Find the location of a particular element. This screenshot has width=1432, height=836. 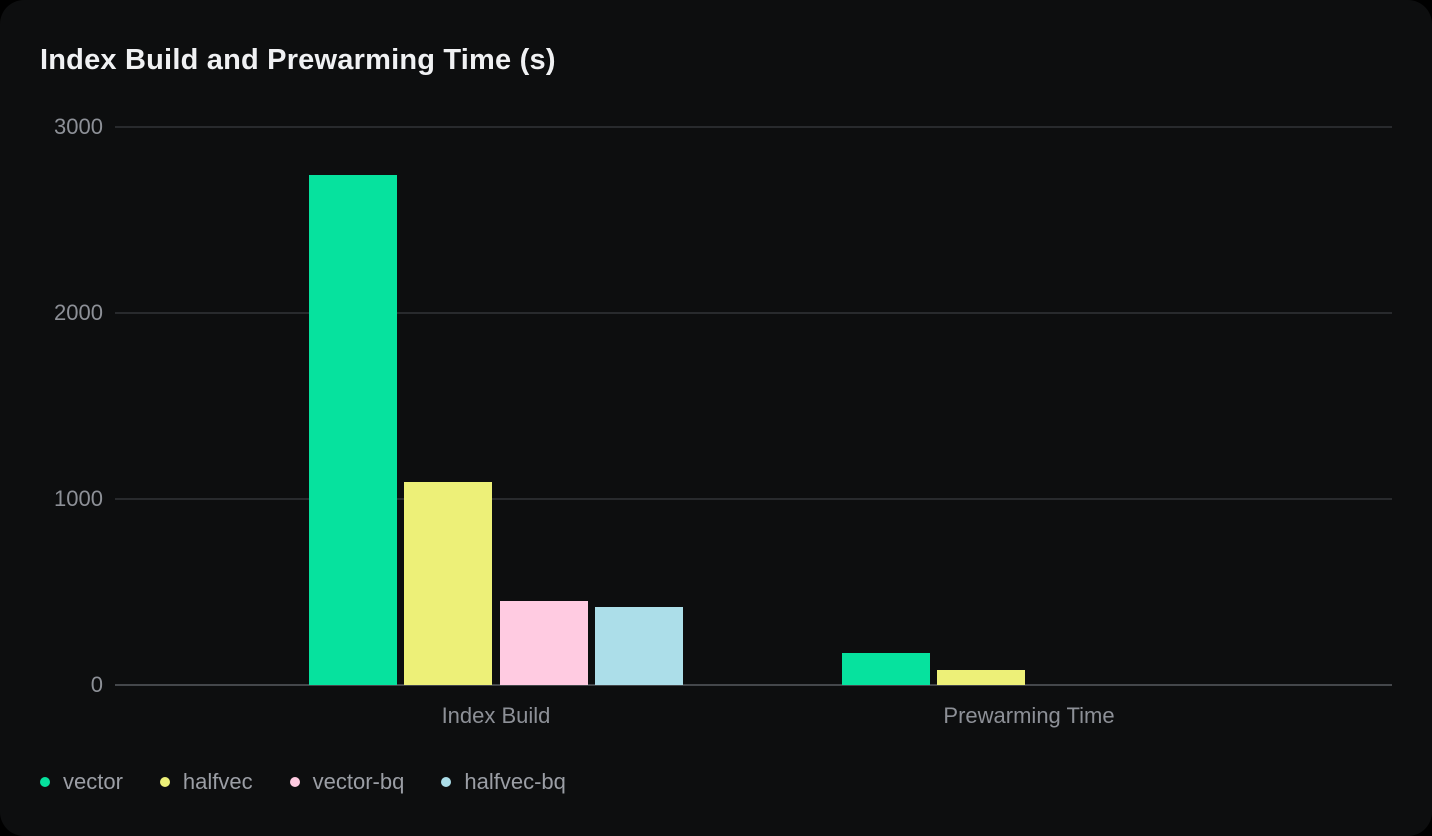

legend-item-vector: vector is located at coordinates (81, 782).